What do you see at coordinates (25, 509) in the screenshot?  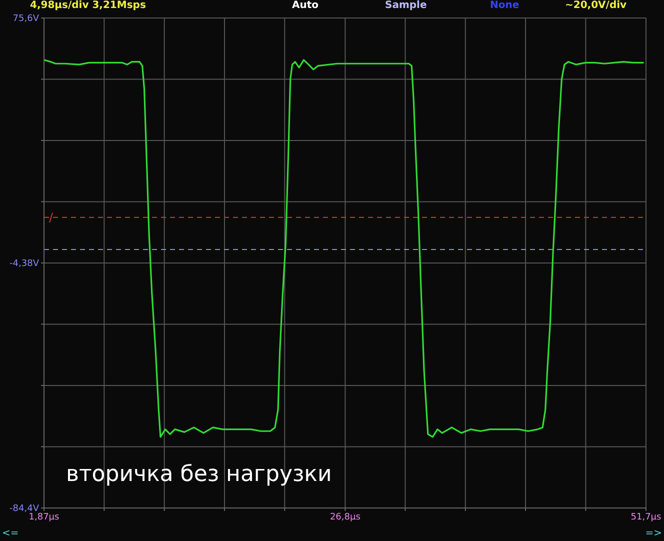 I see `y-tick-label: -84,4V` at bounding box center [25, 509].